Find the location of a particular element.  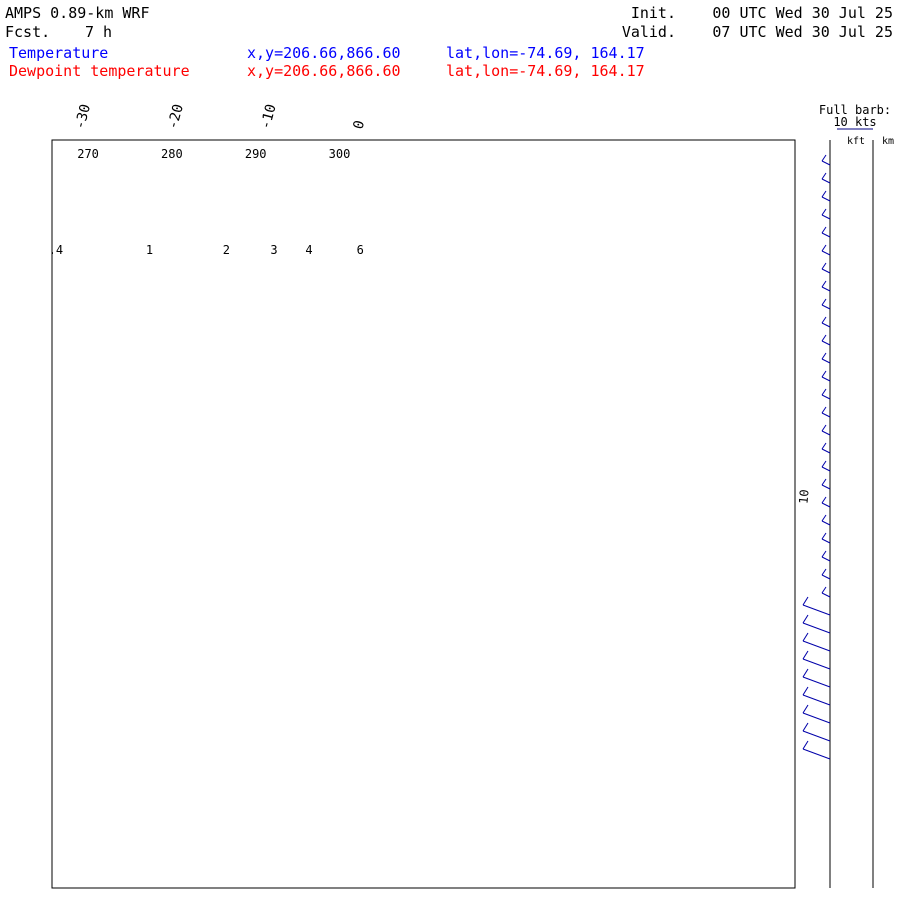

wind-height-column: 024680.1.2. is located at coordinates (838, 514).